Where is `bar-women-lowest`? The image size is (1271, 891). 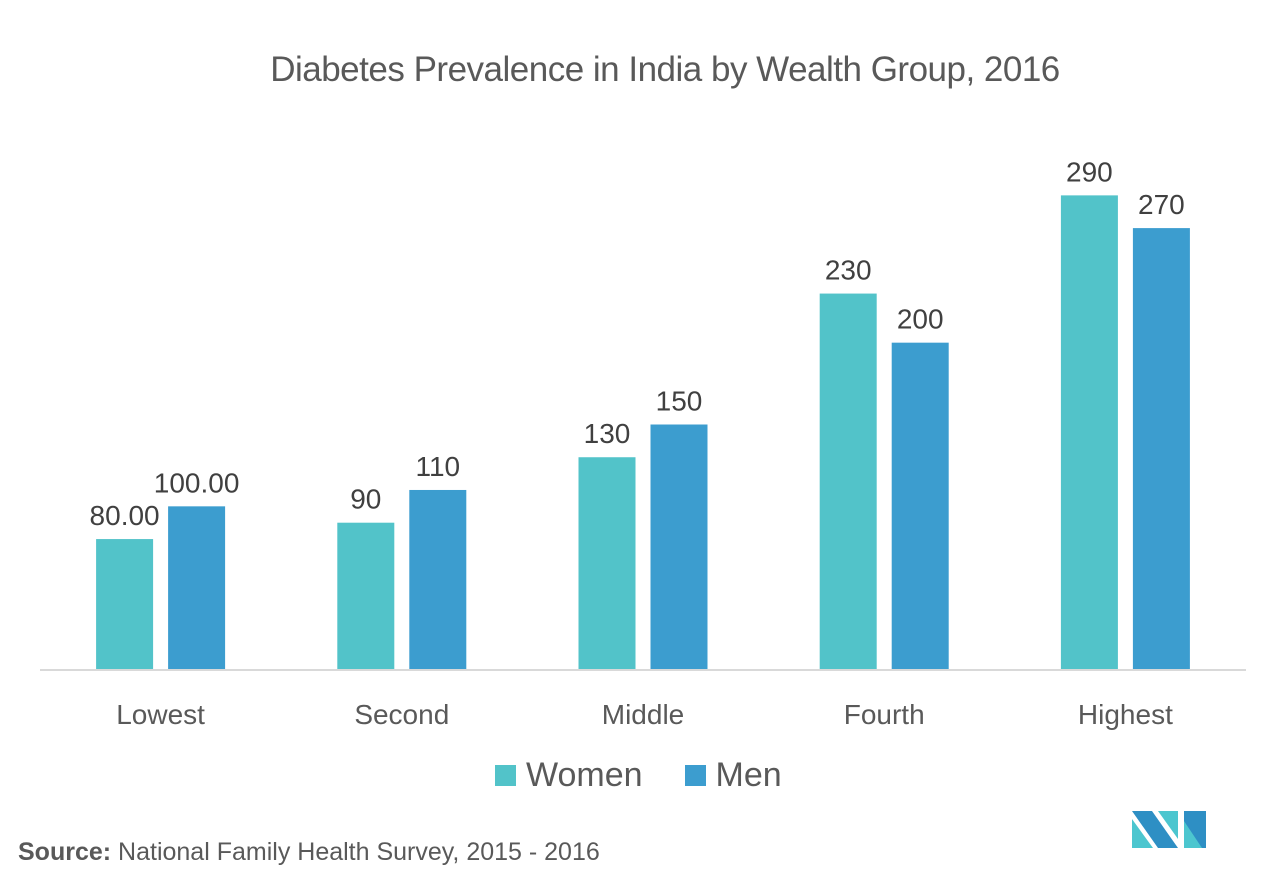 bar-women-lowest is located at coordinates (125, 604).